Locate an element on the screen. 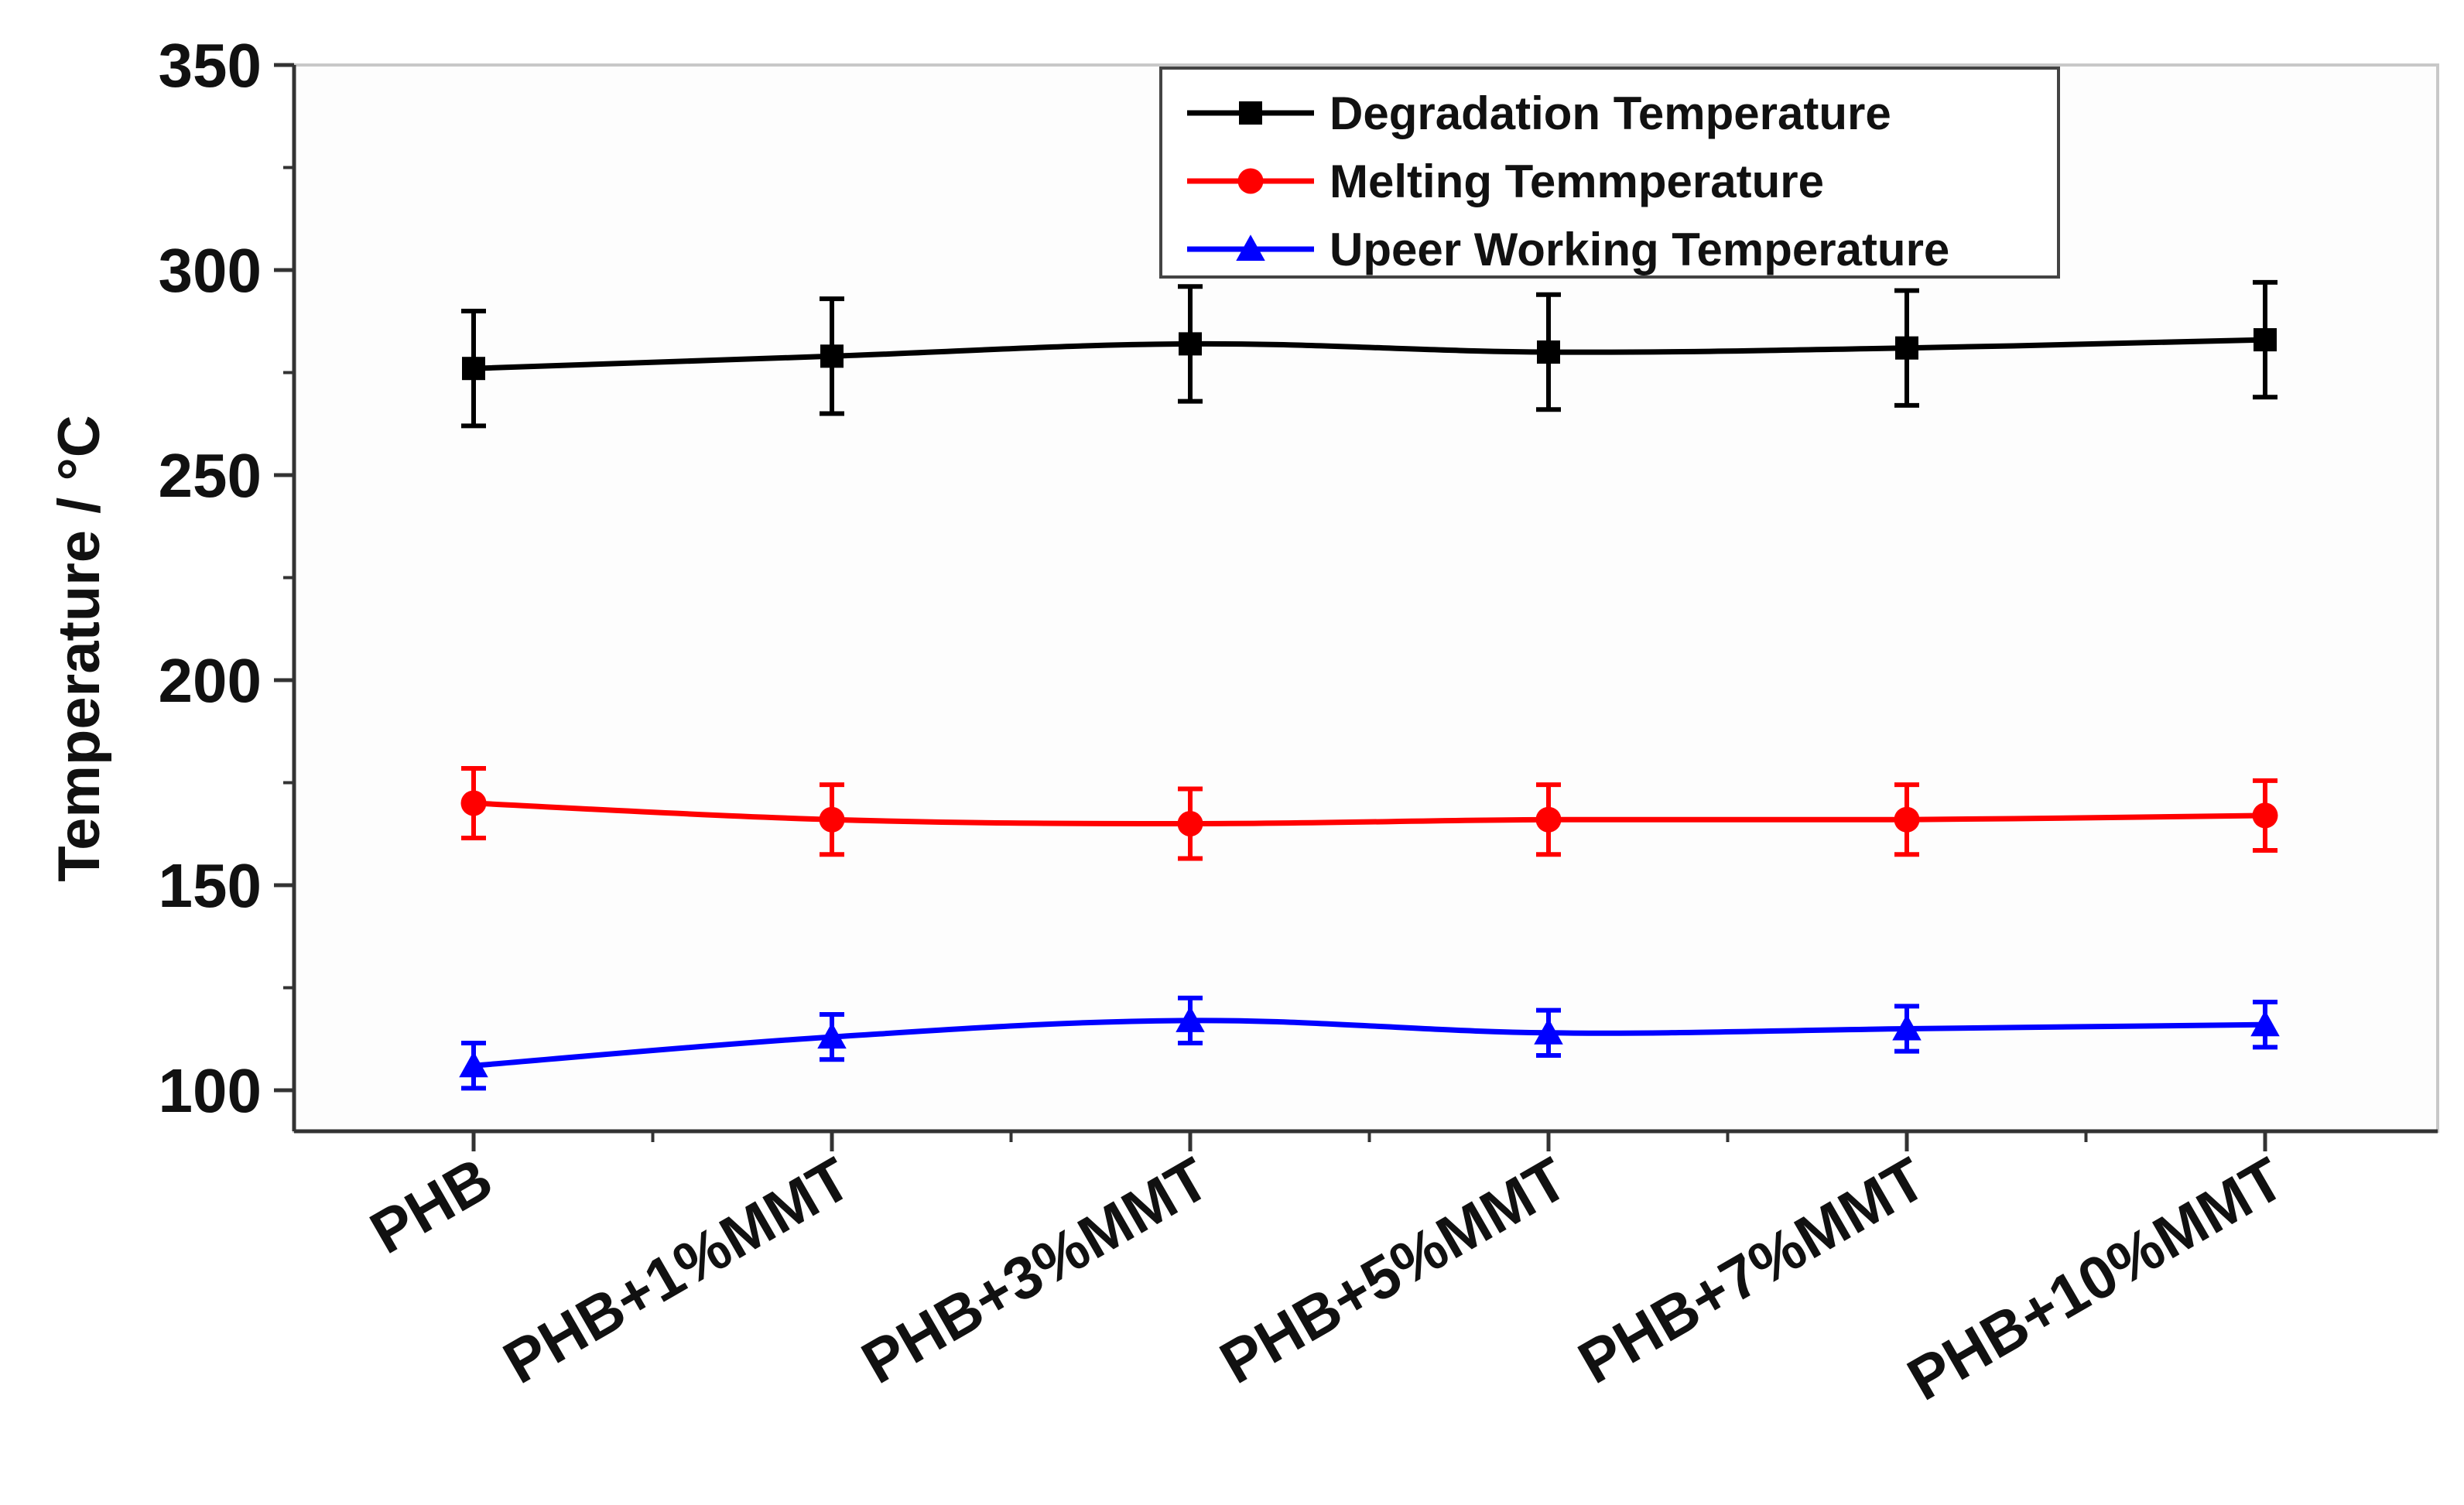  y-tick-label: 250 is located at coordinates (210, 475).